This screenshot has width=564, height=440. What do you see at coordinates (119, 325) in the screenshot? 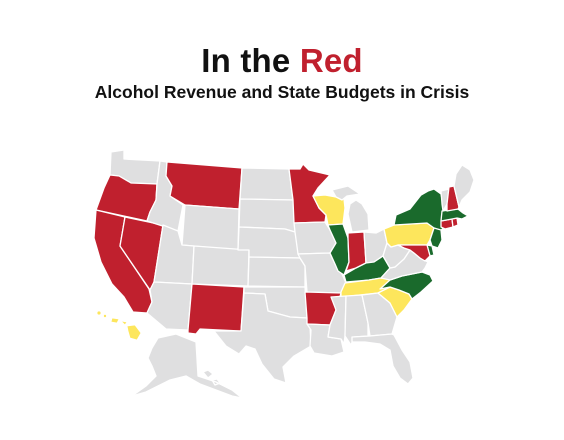
I see `state-hi` at bounding box center [119, 325].